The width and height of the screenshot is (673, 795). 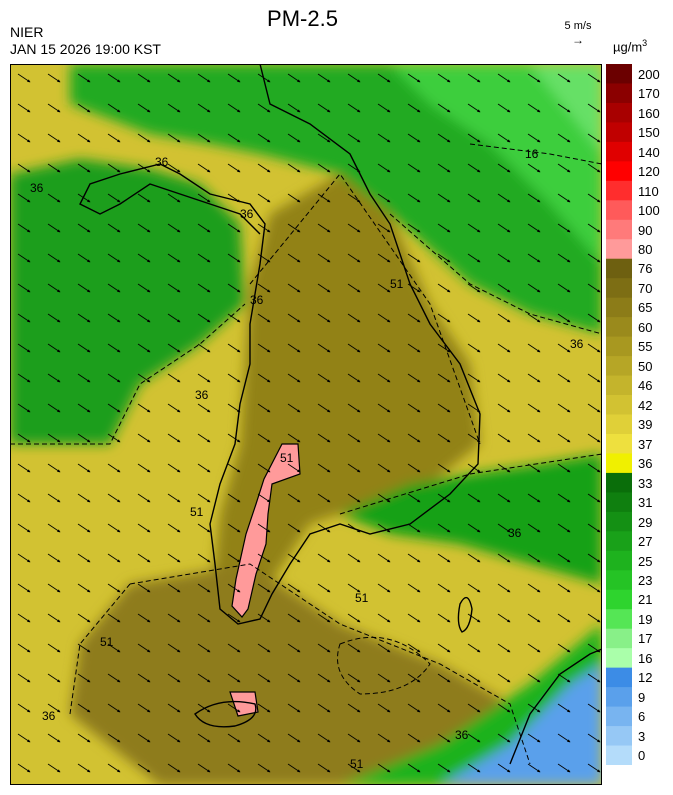 What do you see at coordinates (49, 716) in the screenshot?
I see `contour-label: 36` at bounding box center [49, 716].